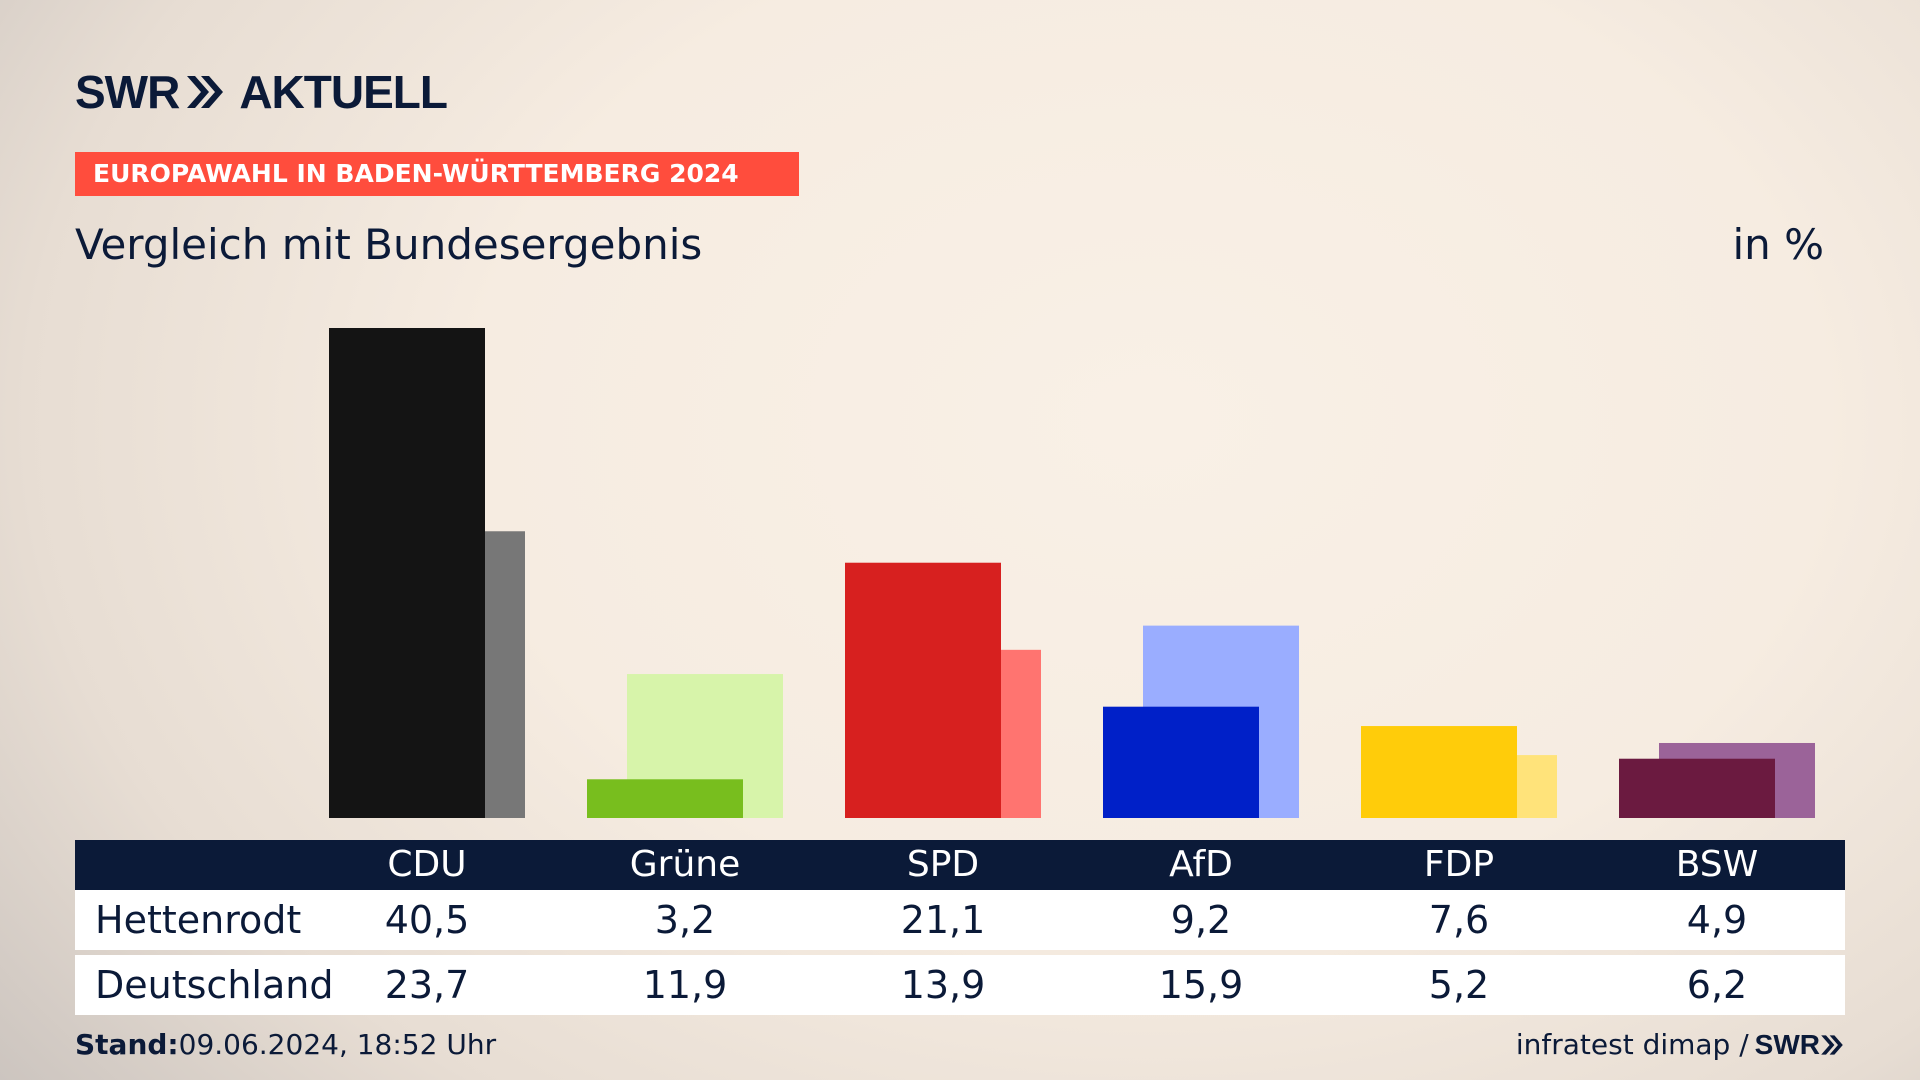 The height and width of the screenshot is (1080, 1920). What do you see at coordinates (427, 920) in the screenshot?
I see `table-cell: 40,5` at bounding box center [427, 920].